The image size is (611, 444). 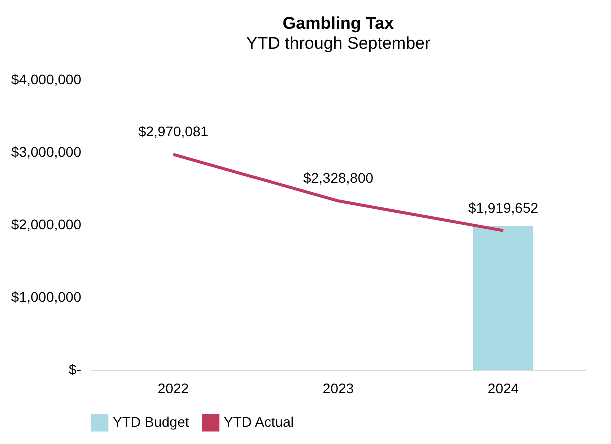 I want to click on y-tick-label: $1,000,000, so click(x=46, y=297).